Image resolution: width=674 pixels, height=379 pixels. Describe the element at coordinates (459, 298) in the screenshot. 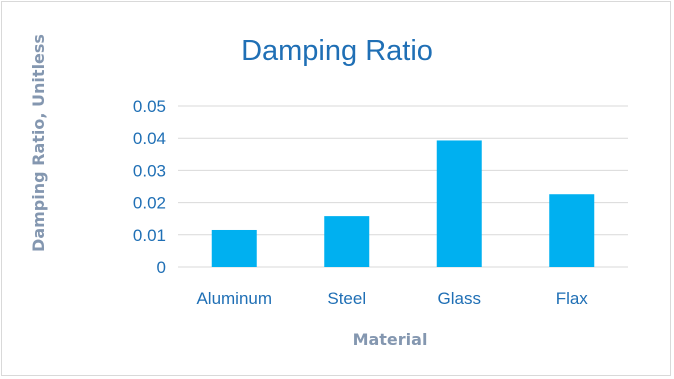

I see `x-tick-label-glass: Glass` at that location.